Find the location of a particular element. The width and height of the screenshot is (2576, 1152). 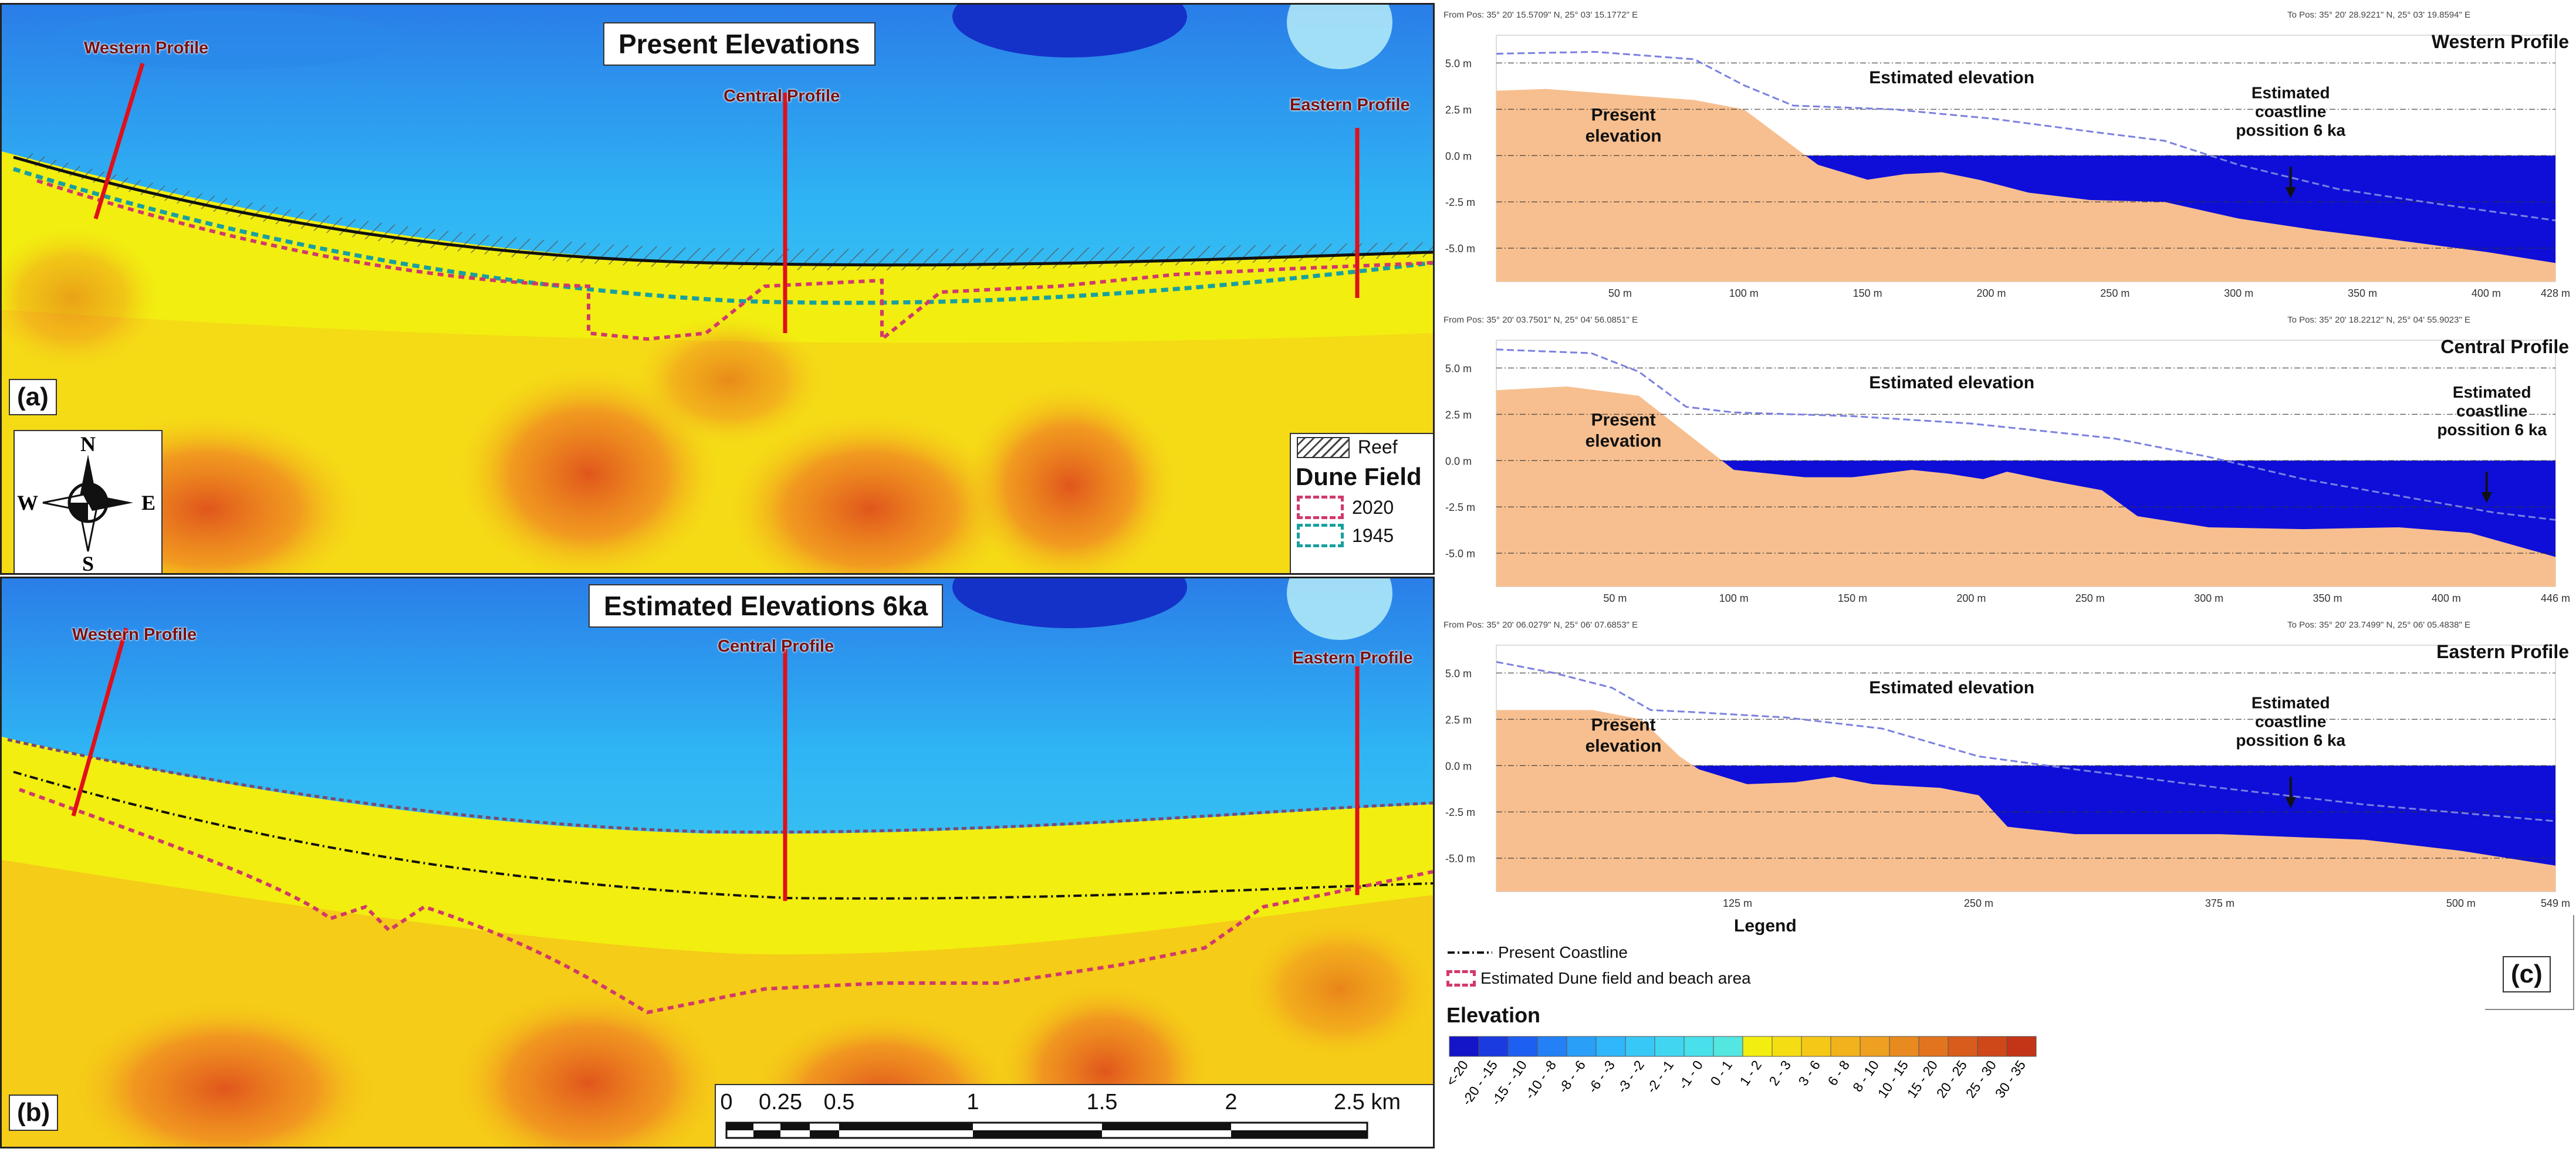

compass-icon: N S E W is located at coordinates (86, 503).